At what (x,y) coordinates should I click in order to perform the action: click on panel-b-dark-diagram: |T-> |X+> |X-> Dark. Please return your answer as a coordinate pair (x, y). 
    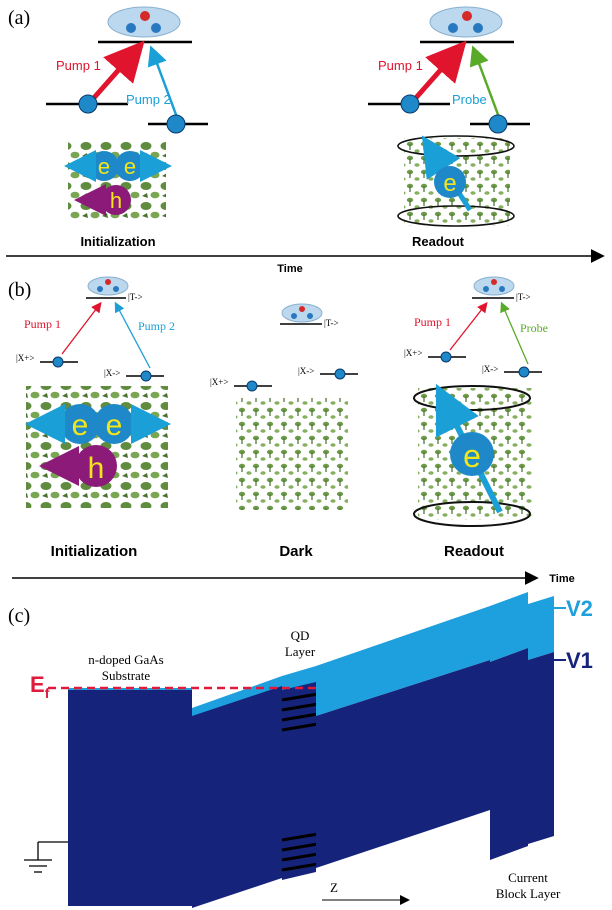
    Looking at the image, I should click on (284, 431).